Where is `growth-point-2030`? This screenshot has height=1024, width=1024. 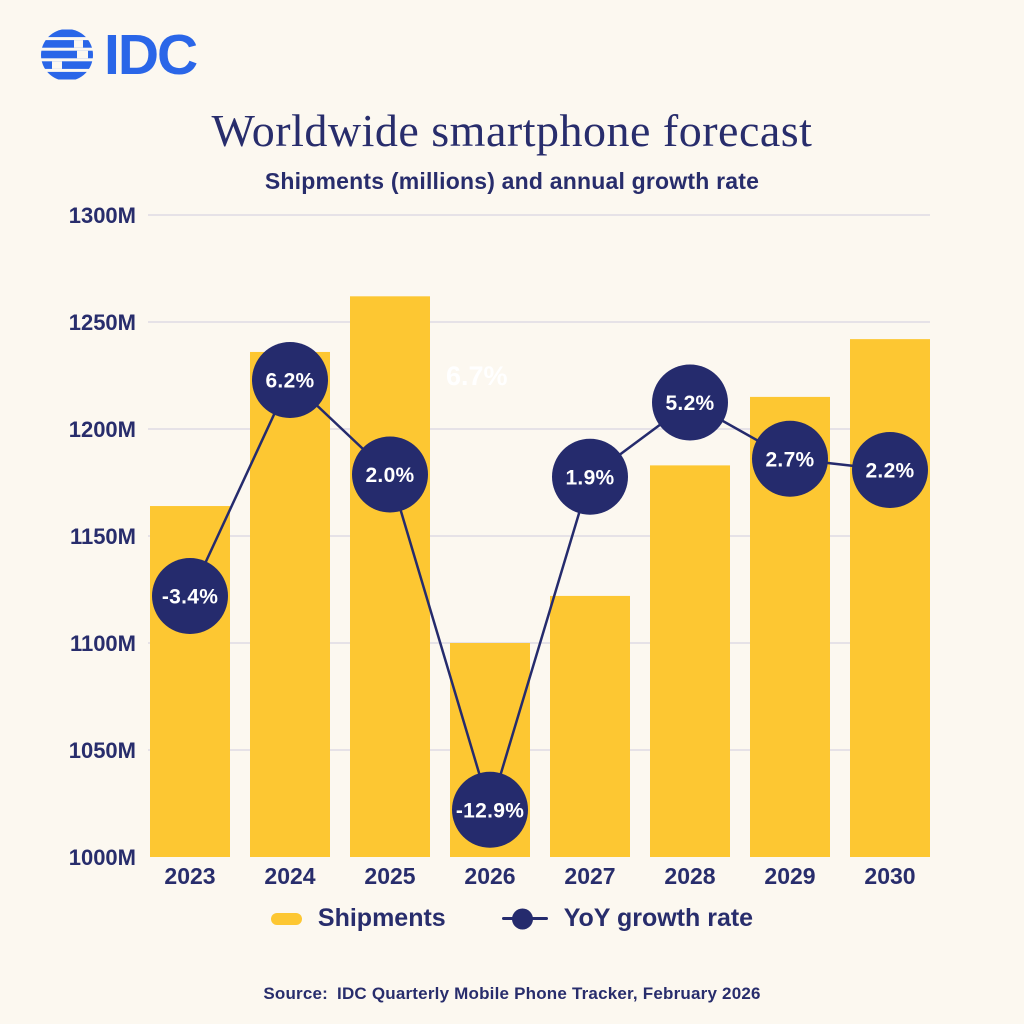 growth-point-2030 is located at coordinates (890, 470).